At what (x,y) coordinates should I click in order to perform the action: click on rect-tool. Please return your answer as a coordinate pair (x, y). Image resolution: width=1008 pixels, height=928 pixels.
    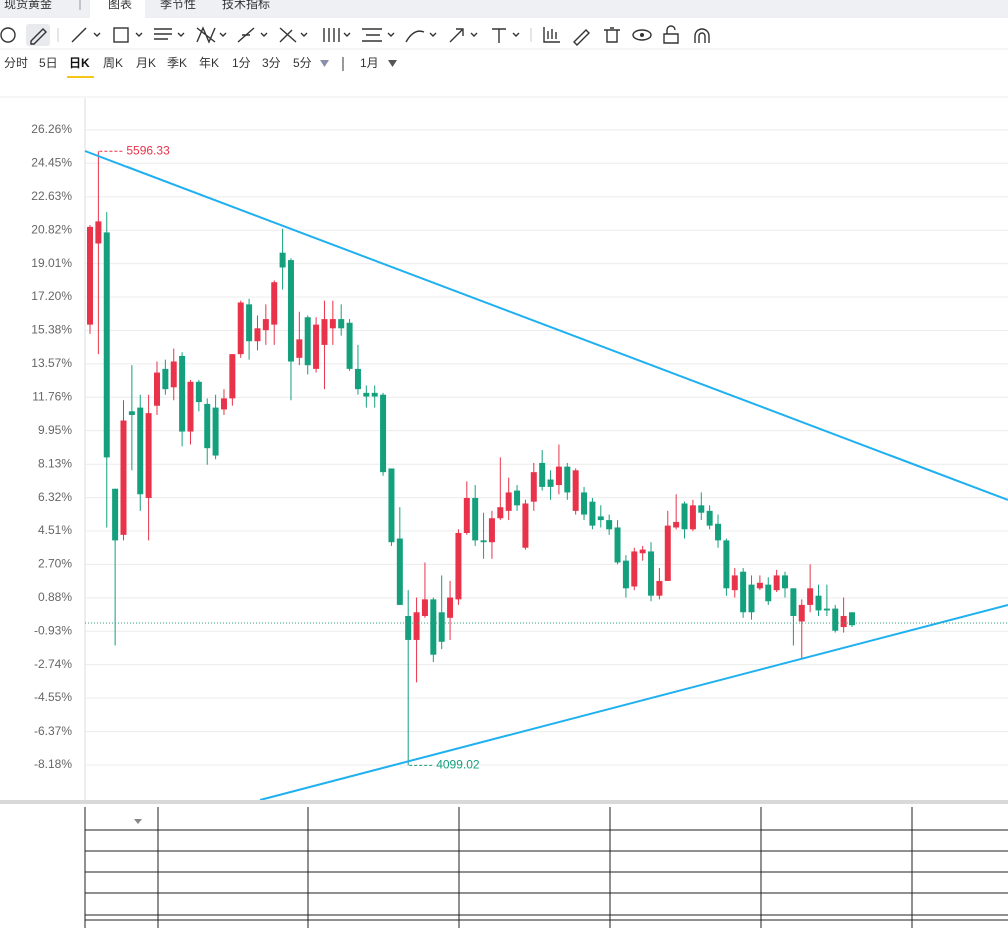
    Looking at the image, I should click on (121, 35).